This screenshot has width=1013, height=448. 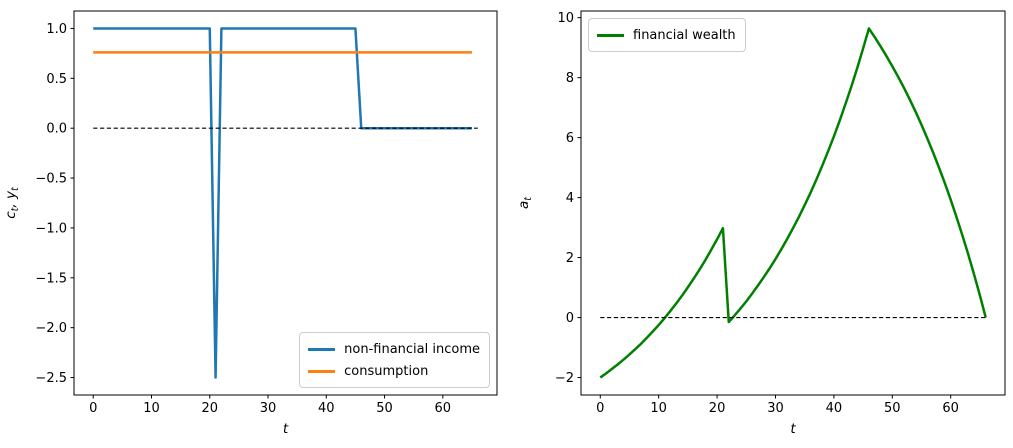 What do you see at coordinates (386, 371) in the screenshot?
I see `legend-label: consumption` at bounding box center [386, 371].